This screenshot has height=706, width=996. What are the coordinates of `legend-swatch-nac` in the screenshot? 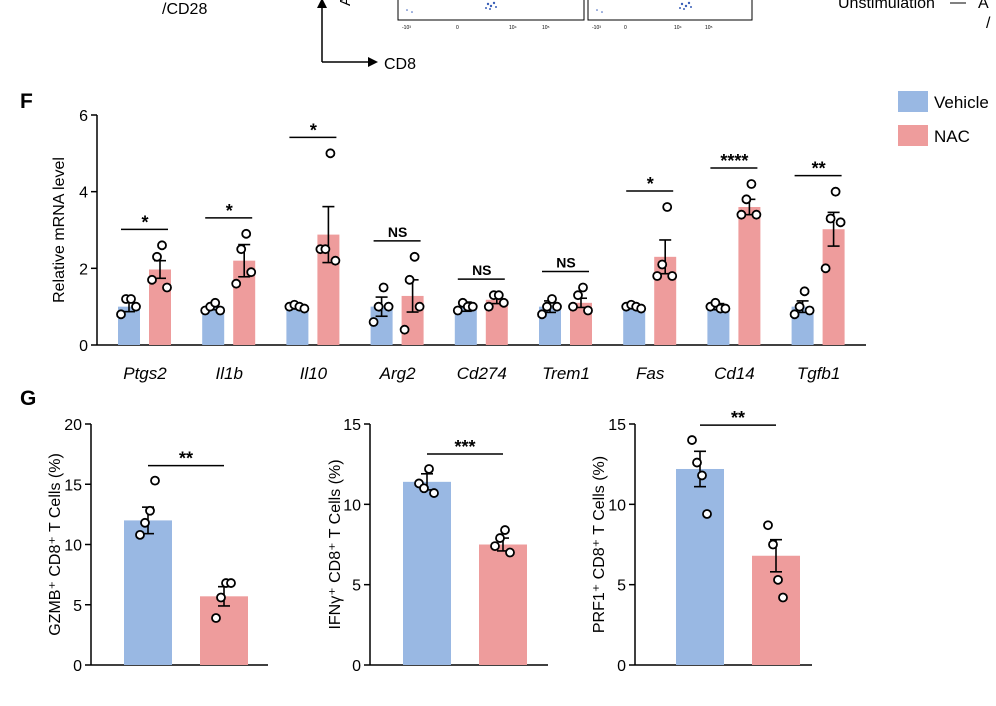 It's located at (913, 135).